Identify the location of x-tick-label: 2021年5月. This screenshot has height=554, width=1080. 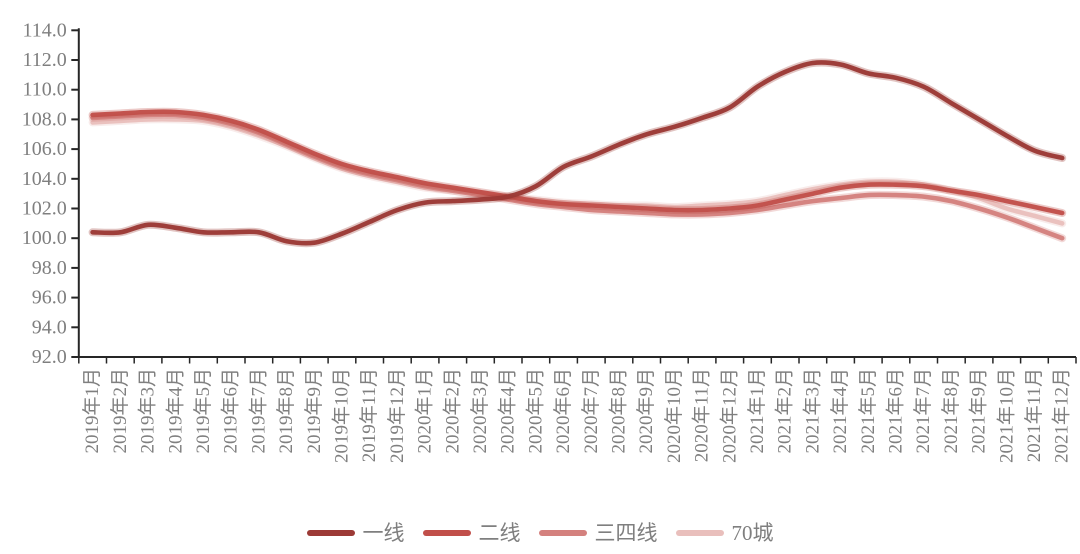
(868, 411).